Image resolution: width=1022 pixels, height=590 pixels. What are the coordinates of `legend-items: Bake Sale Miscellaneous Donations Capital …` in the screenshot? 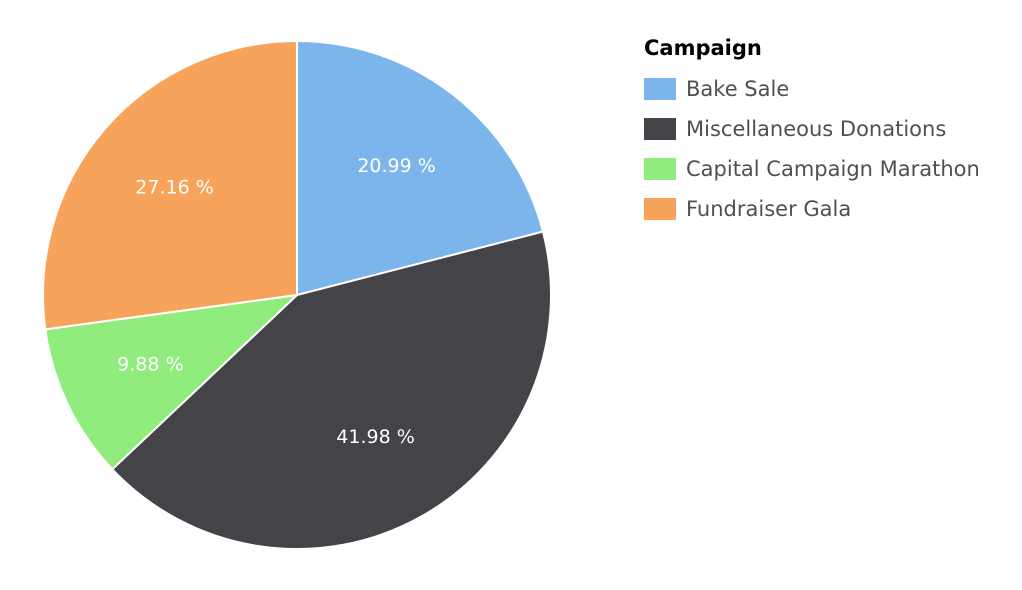 It's located at (829, 149).